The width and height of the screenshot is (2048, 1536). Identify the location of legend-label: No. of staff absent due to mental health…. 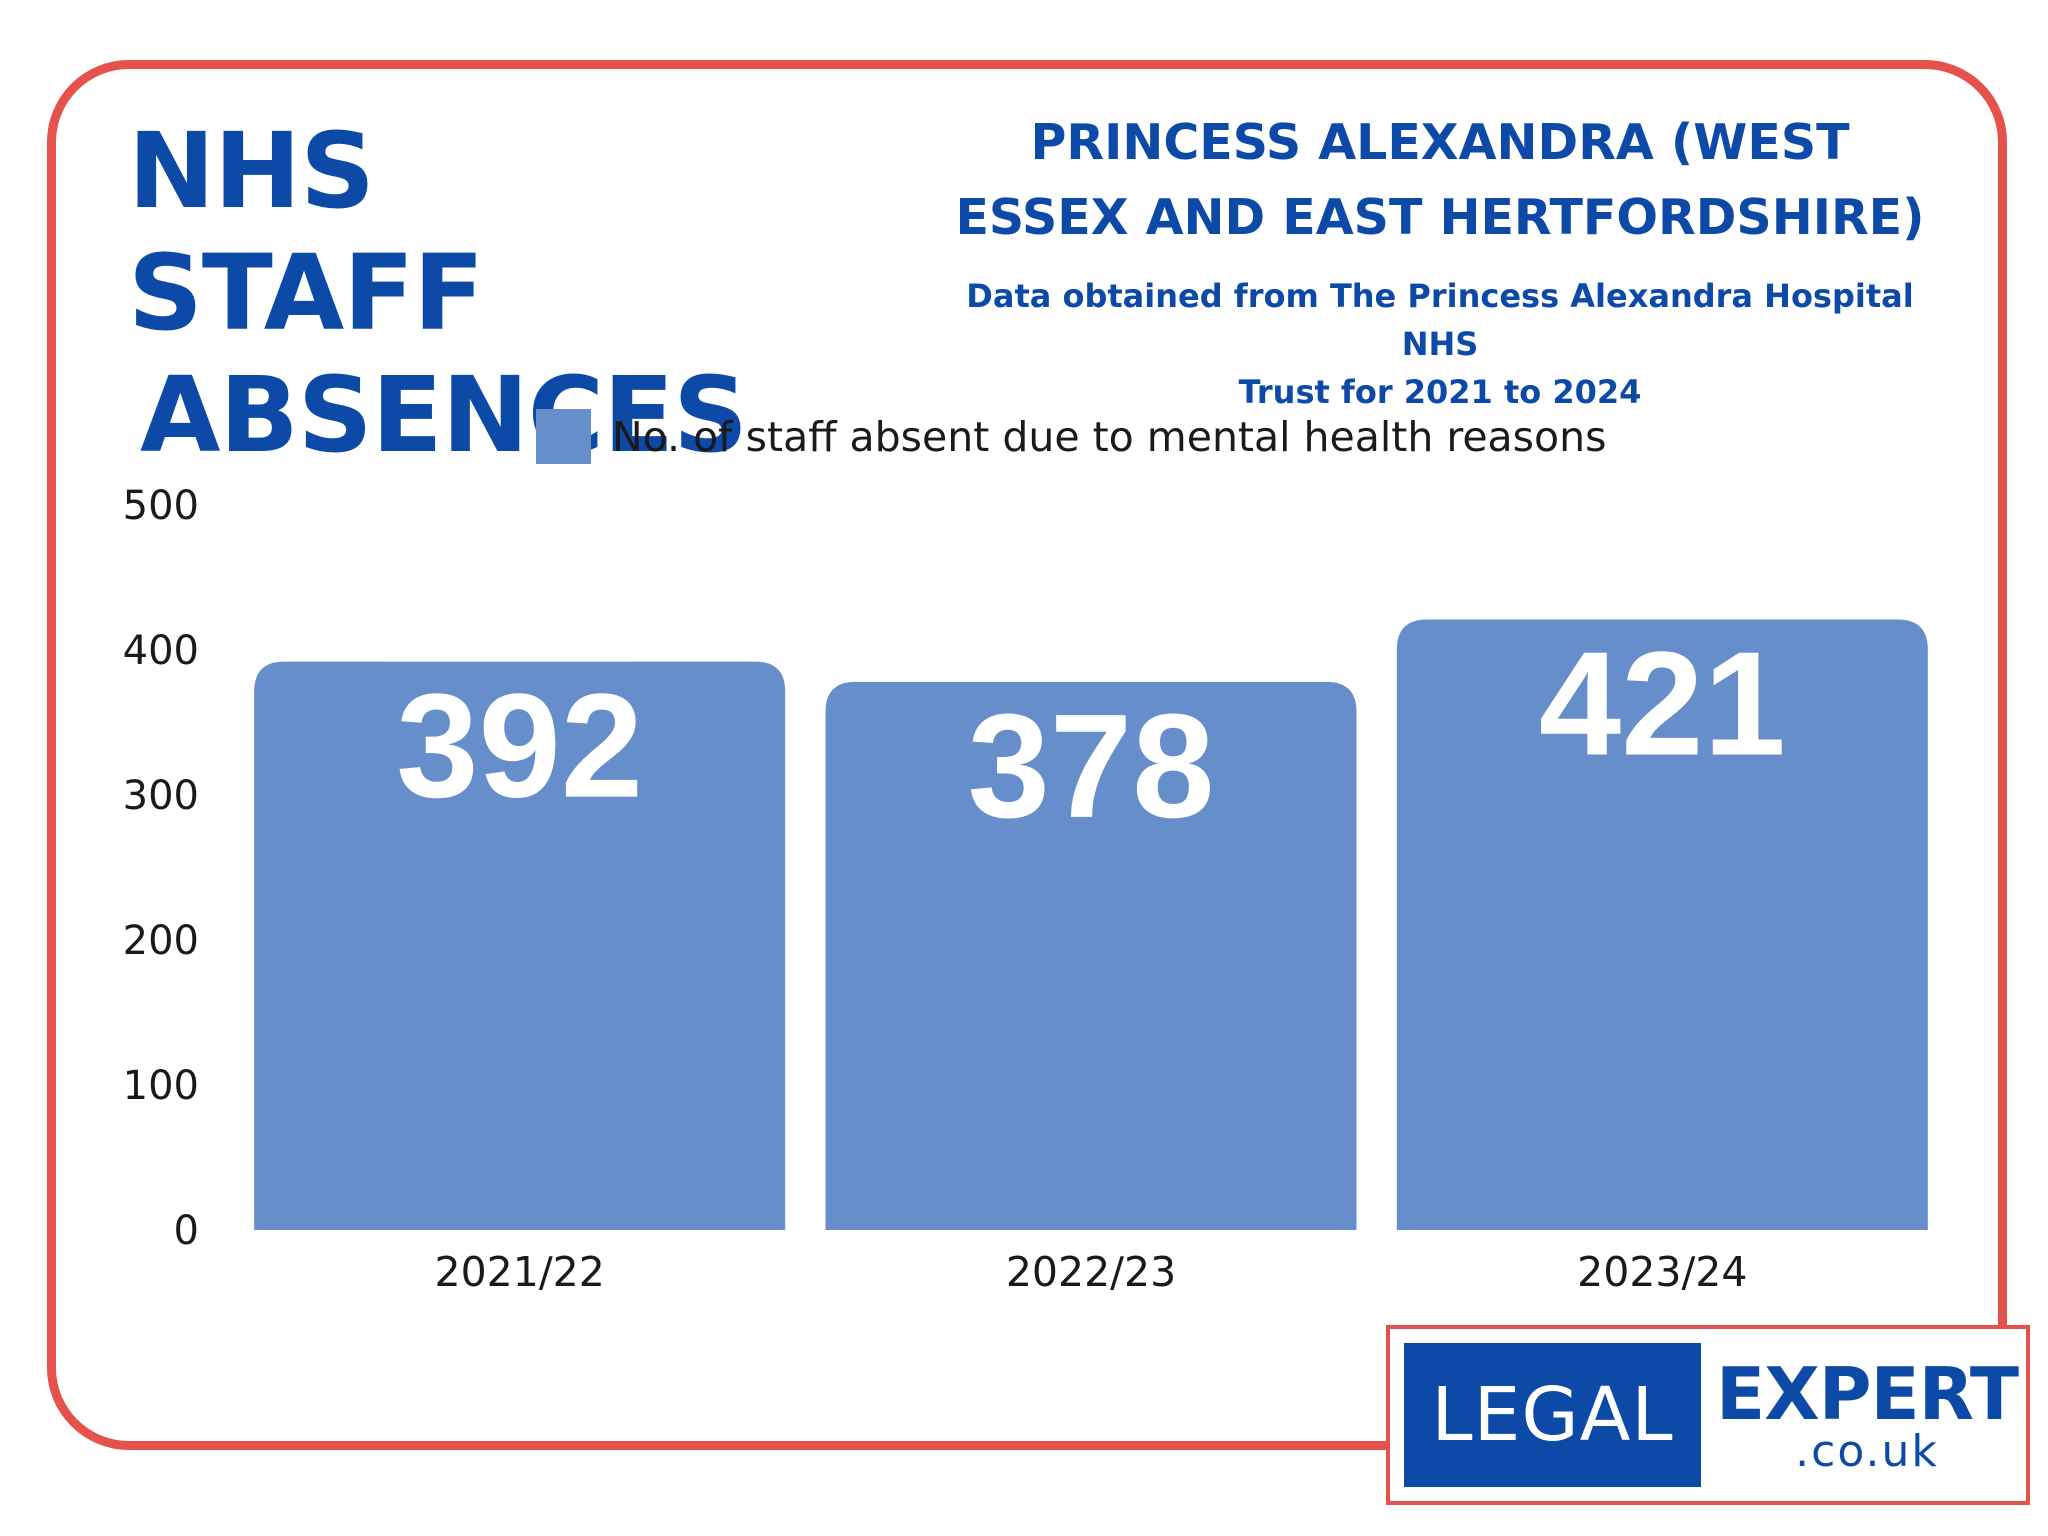
(1109, 437).